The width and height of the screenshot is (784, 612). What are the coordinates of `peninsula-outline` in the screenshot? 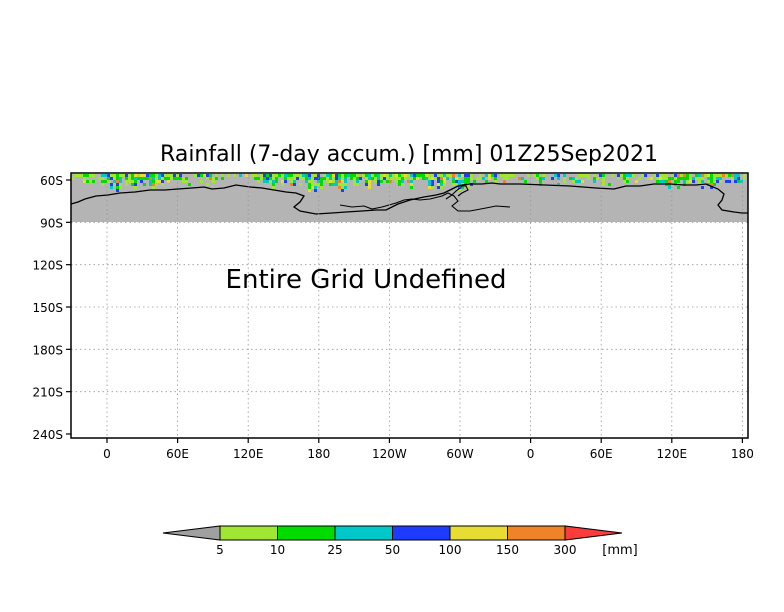 It's located at (457, 192).